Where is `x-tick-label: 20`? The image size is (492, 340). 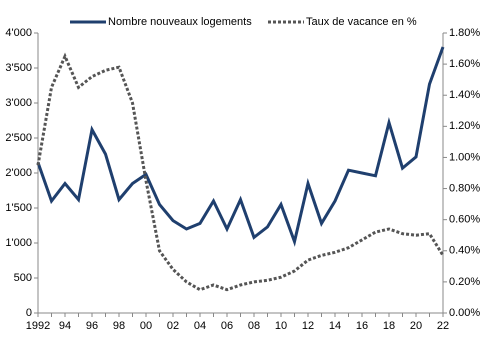
x-tick-label: 20 is located at coordinates (416, 326).